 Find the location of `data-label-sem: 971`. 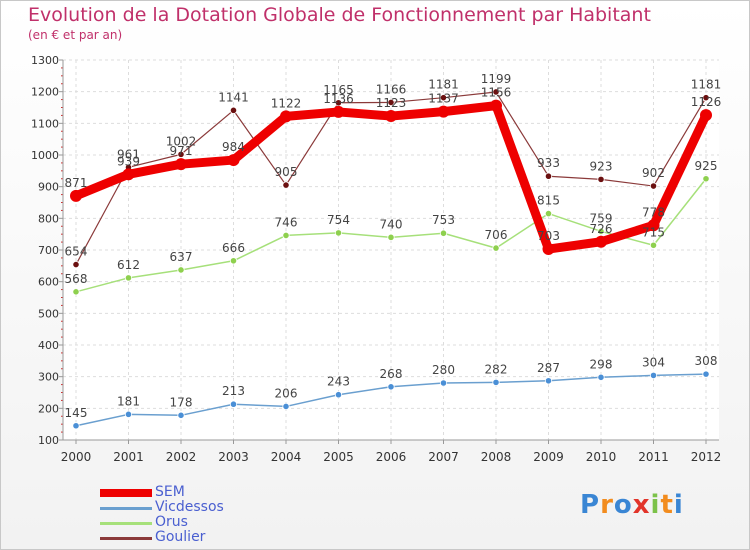

data-label-sem: 971 is located at coordinates (181, 151).